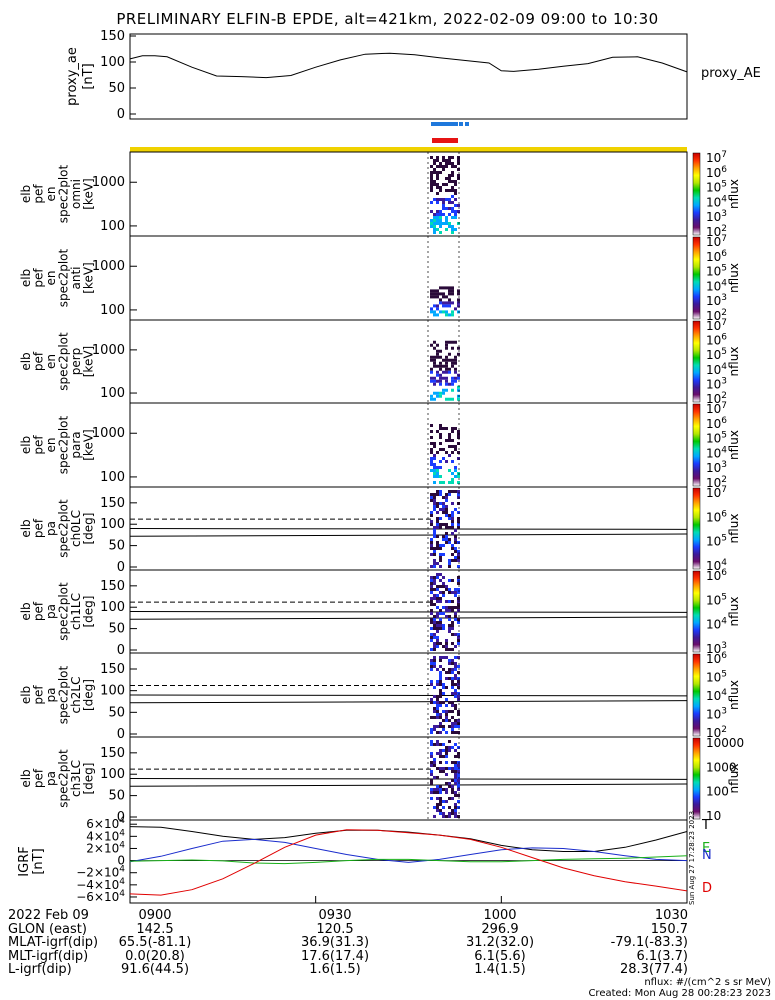  I want to click on colorbar-tick-label: 106, so click(716, 423).